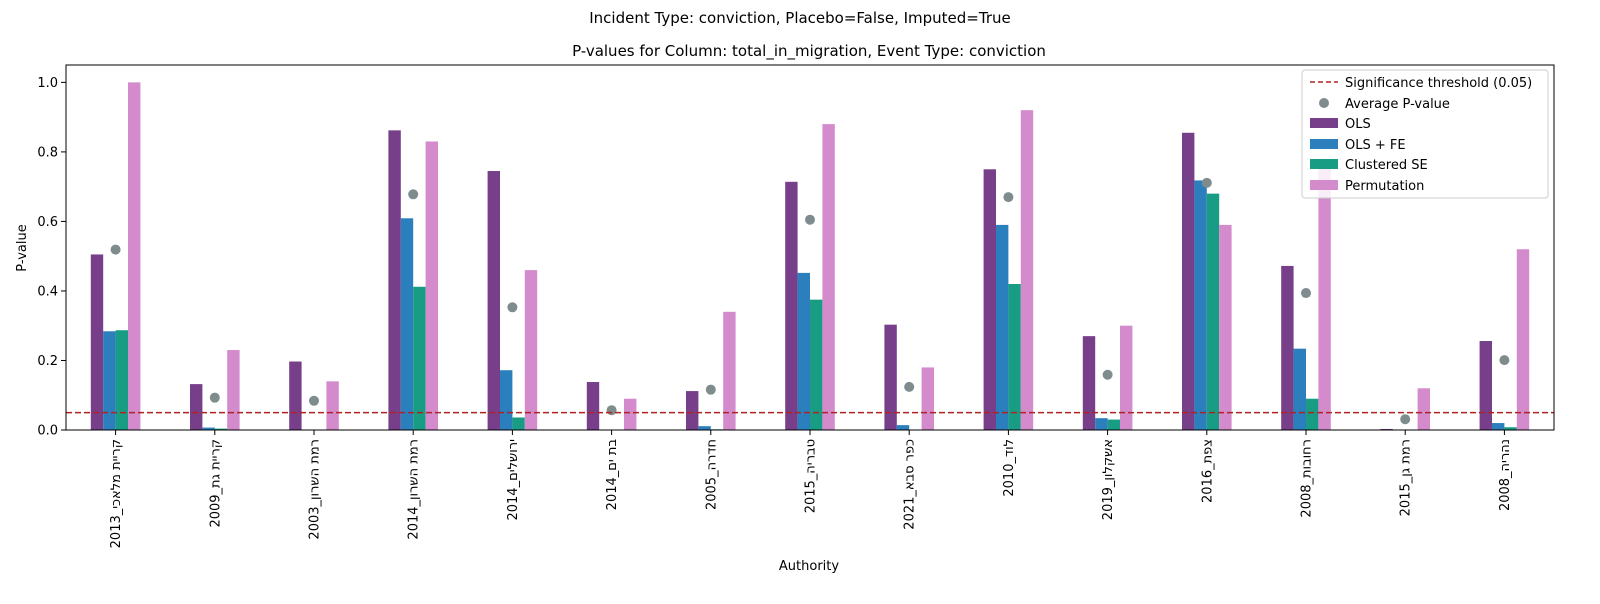 This screenshot has height=604, width=1600. I want to click on x-tick-label-1: קריית גת_2009, so click(215, 483).